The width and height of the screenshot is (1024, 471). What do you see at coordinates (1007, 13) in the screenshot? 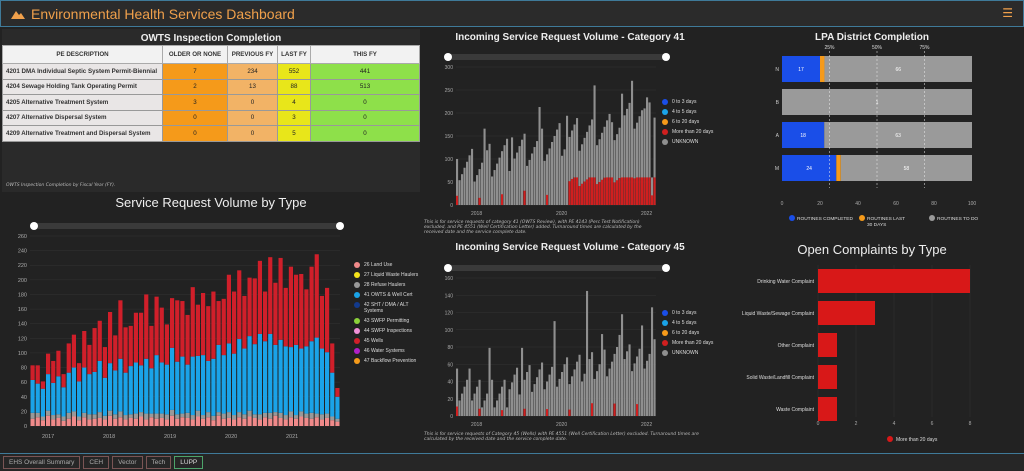
I see `hamburger-icon: ☰` at bounding box center [1007, 13].